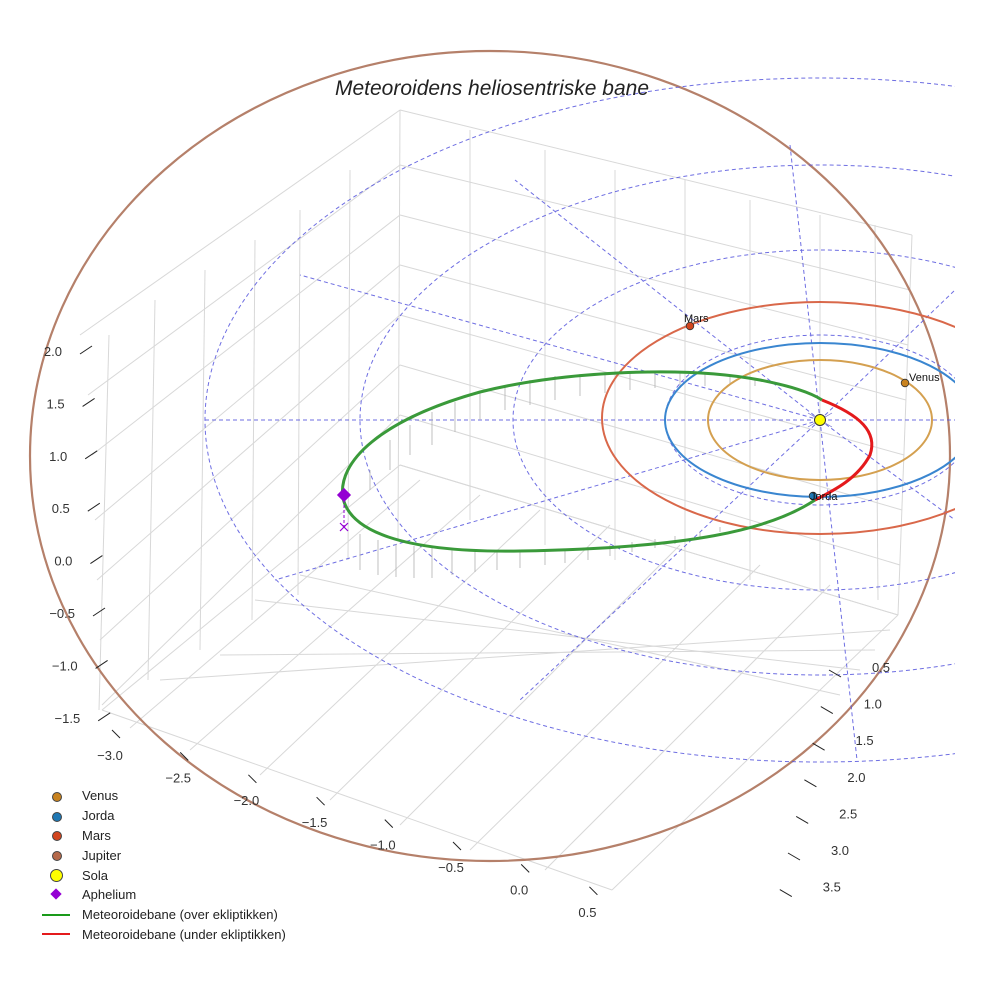 Image resolution: width=984 pixels, height=984 pixels. Describe the element at coordinates (873, 704) in the screenshot. I see `y-tick-label: 1.0` at that location.